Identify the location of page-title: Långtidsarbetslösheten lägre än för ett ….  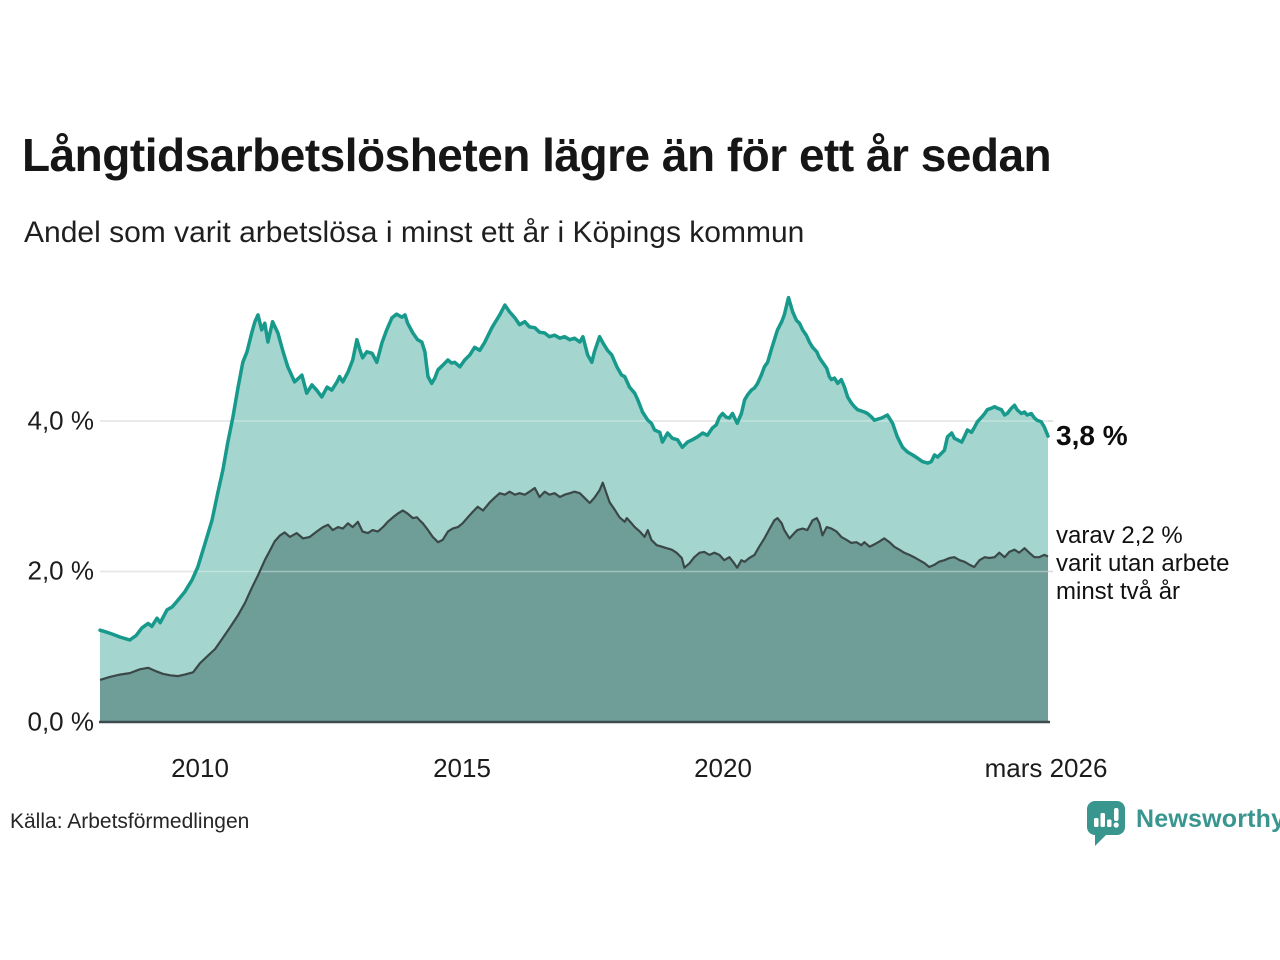
(537, 155).